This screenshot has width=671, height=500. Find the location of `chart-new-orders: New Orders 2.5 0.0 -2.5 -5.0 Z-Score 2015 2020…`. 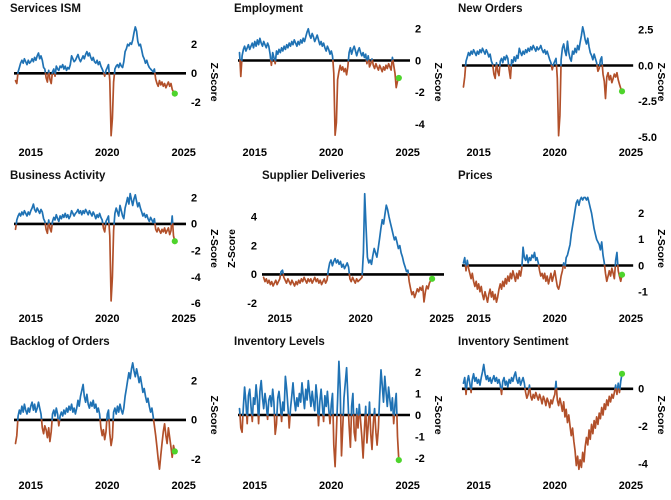

chart-new-orders: New Orders 2.5 0.0 -2.5 -5.0 Z-Score 2015 2020… is located at coordinates (559, 83).